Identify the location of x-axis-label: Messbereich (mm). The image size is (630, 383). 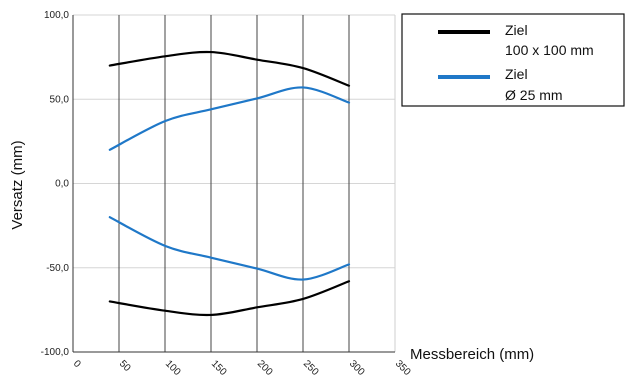
(472, 354).